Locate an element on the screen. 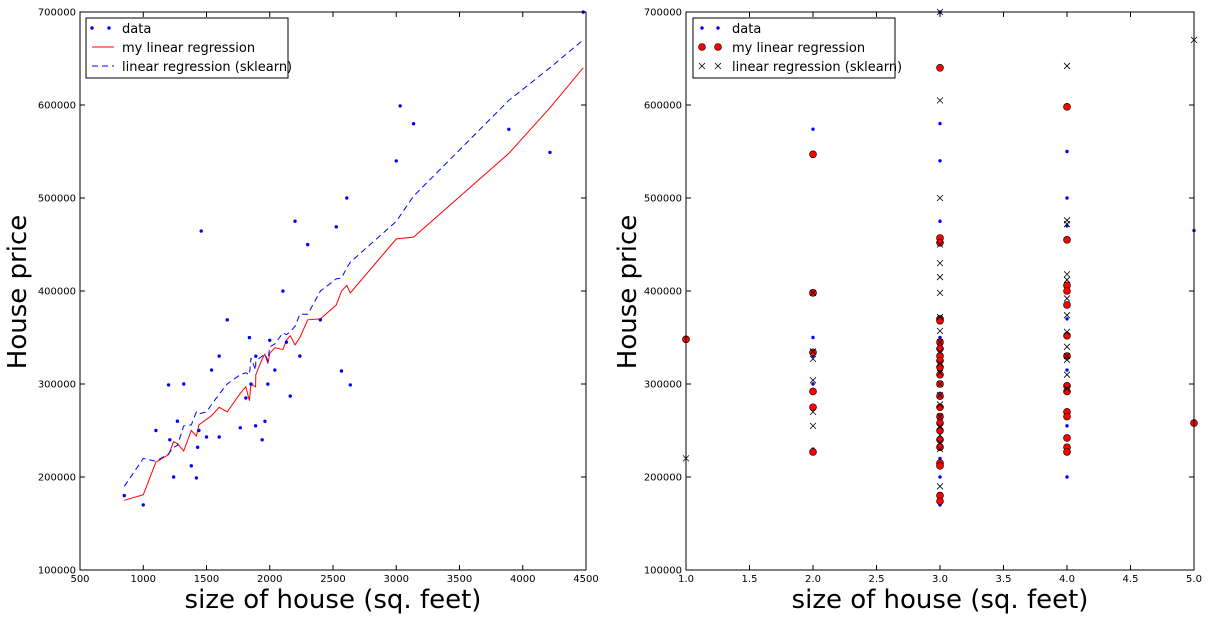 This screenshot has width=1209, height=620. right-legend-sklearn-label: linear regression (sklearn) is located at coordinates (817, 67).